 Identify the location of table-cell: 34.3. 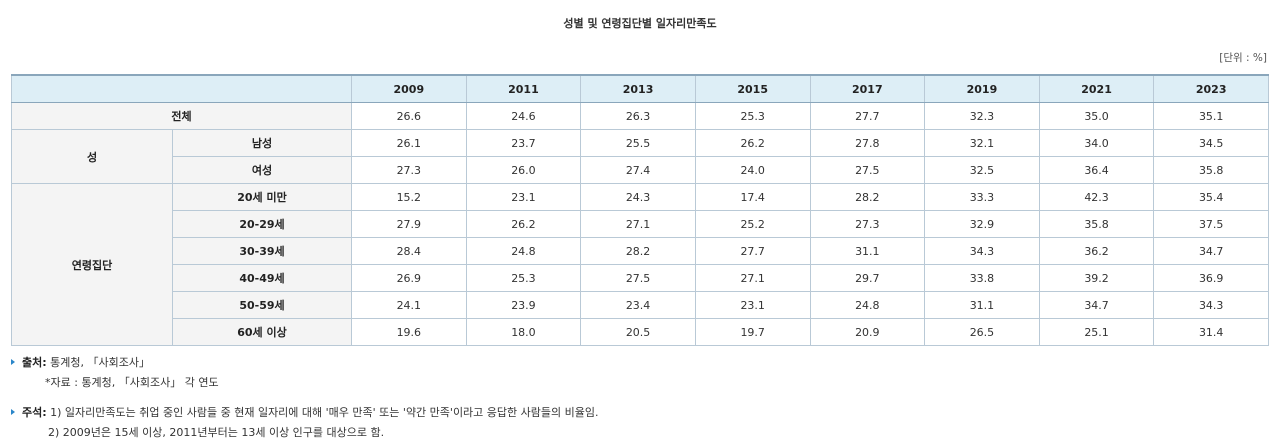
(1211, 305).